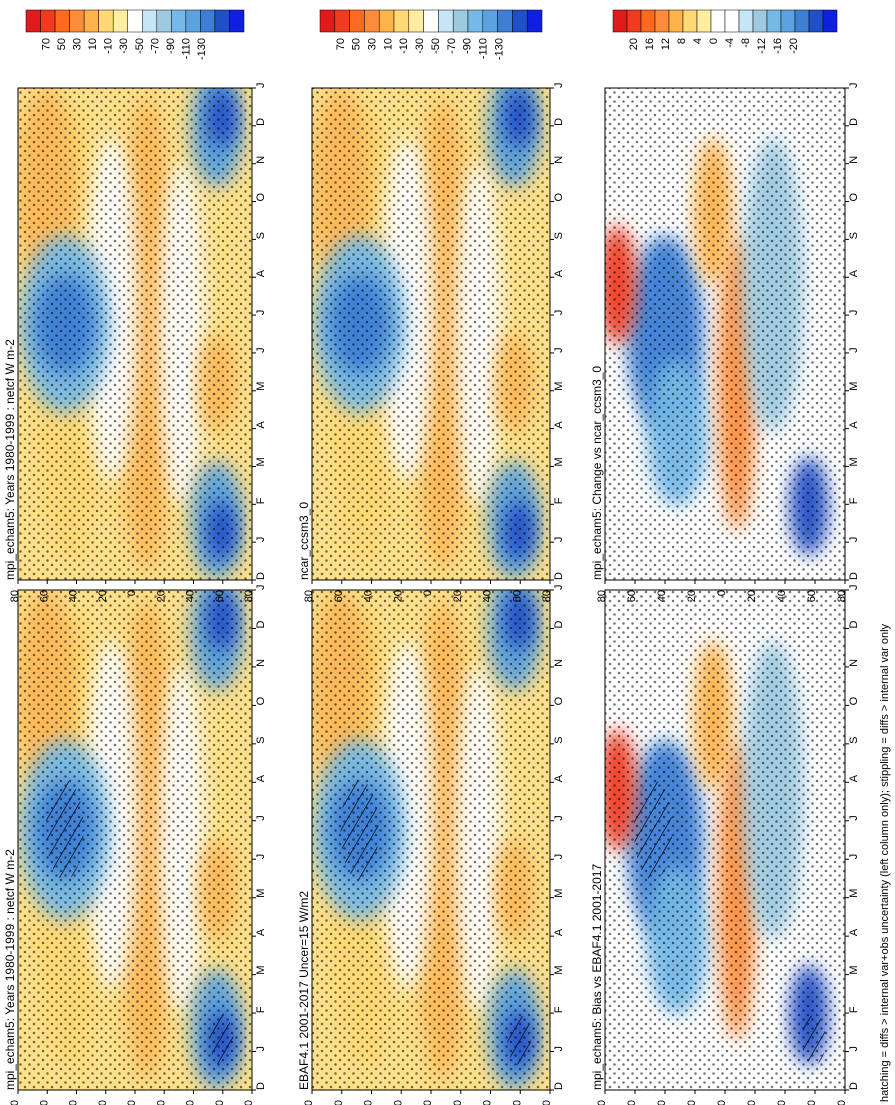  What do you see at coordinates (662, 1102) in the screenshot?
I see `lat-tick-label: 40` at bounding box center [662, 1102].